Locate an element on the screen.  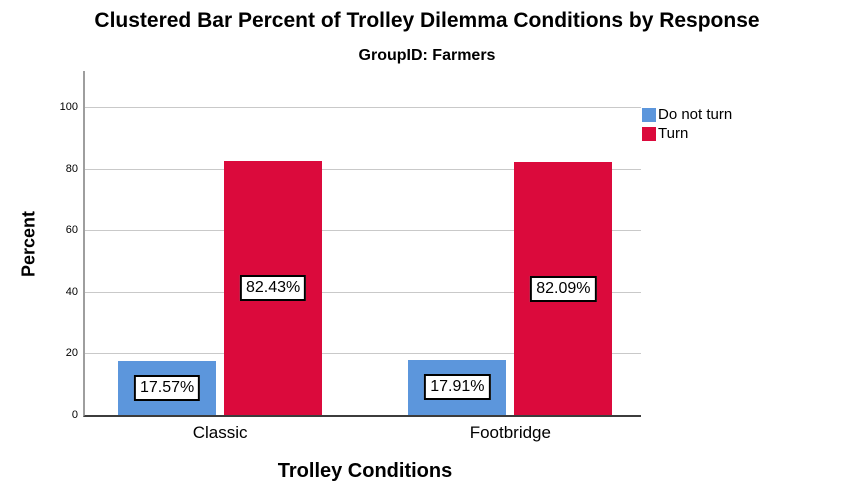
legend-label-do-not-turn: Do not turn is located at coordinates (695, 114).